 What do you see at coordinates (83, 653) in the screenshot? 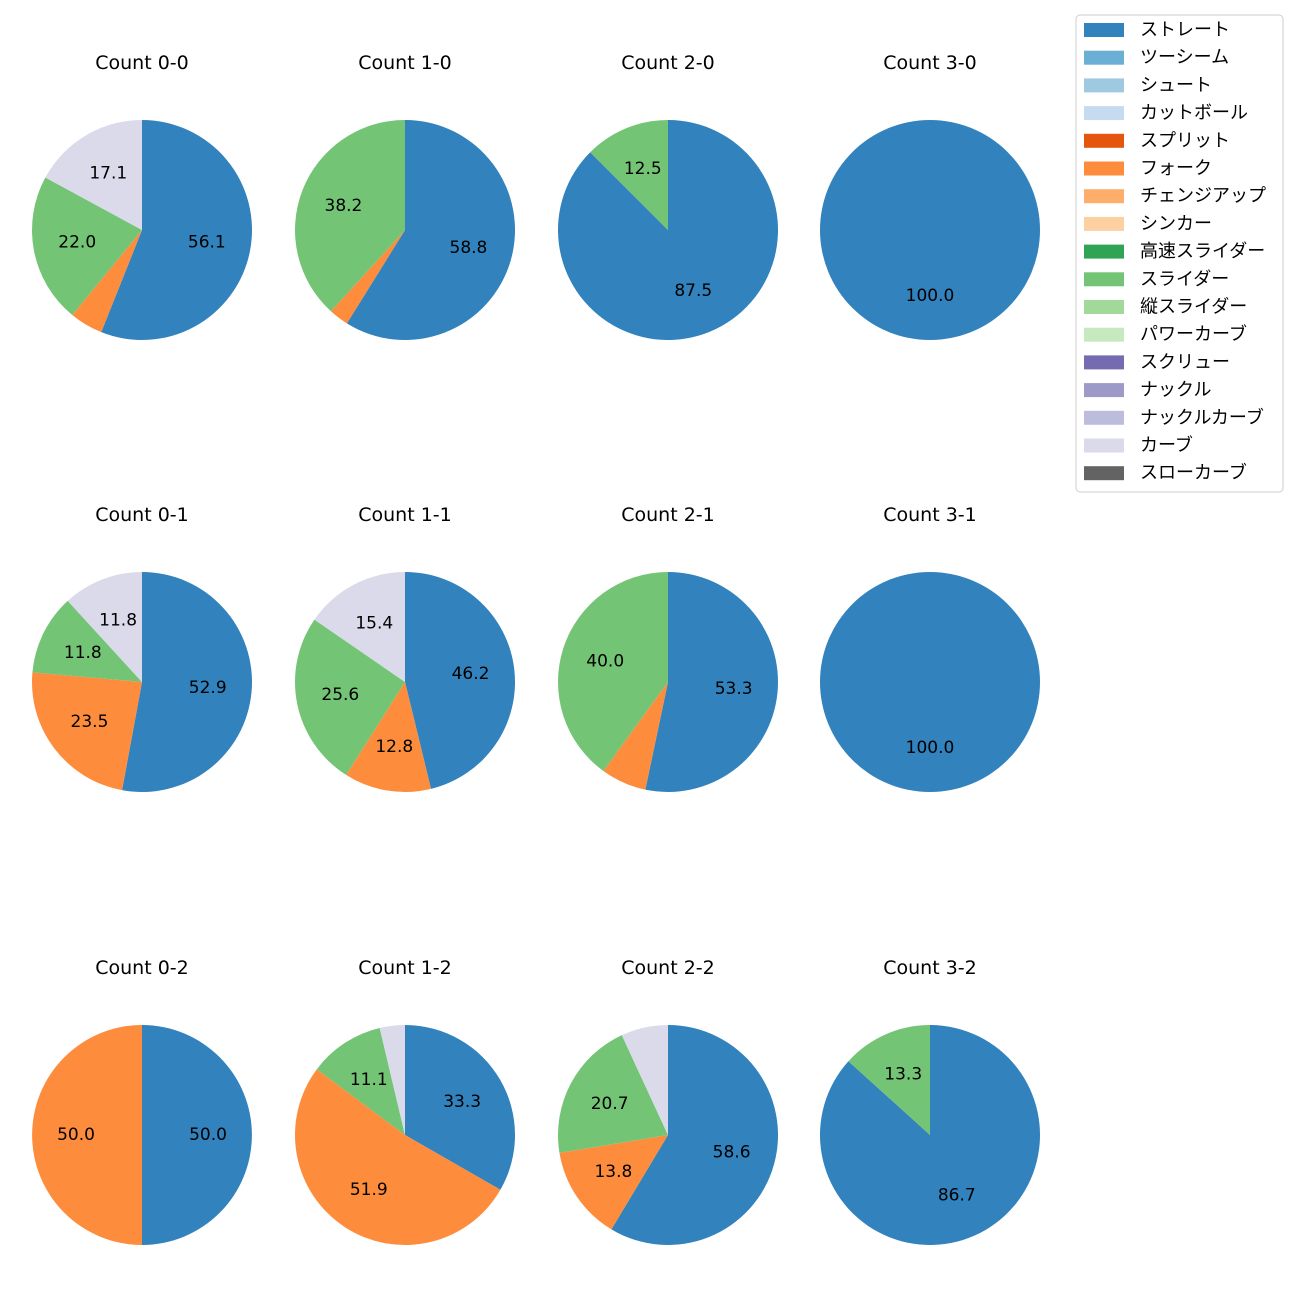
I see `pie-slice-label: 11.8` at bounding box center [83, 653].